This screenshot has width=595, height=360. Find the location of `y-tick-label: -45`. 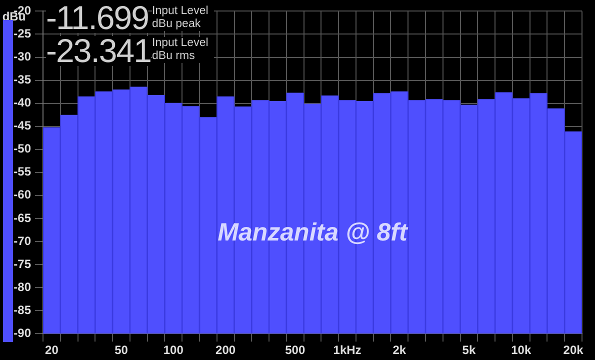

y-tick-label: -45 is located at coordinates (23, 125).